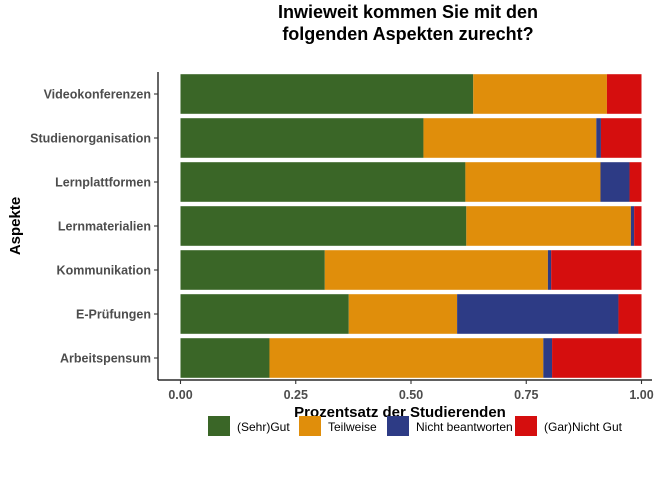  I want to click on y-tick-label: Lernplattformen, so click(103, 183).